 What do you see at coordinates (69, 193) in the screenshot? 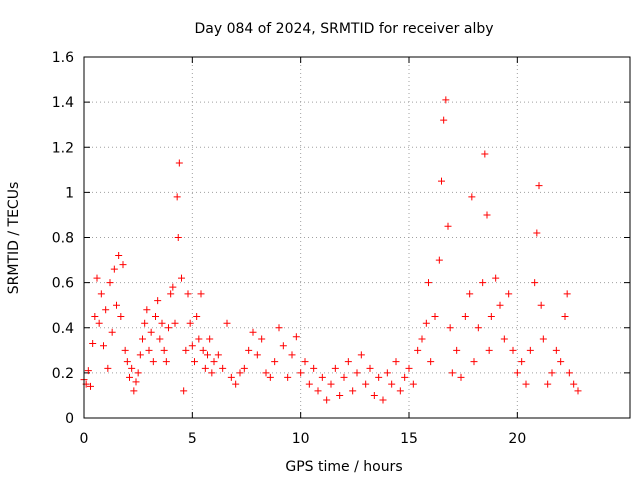
I see `y-tick-label: 1` at bounding box center [69, 193].